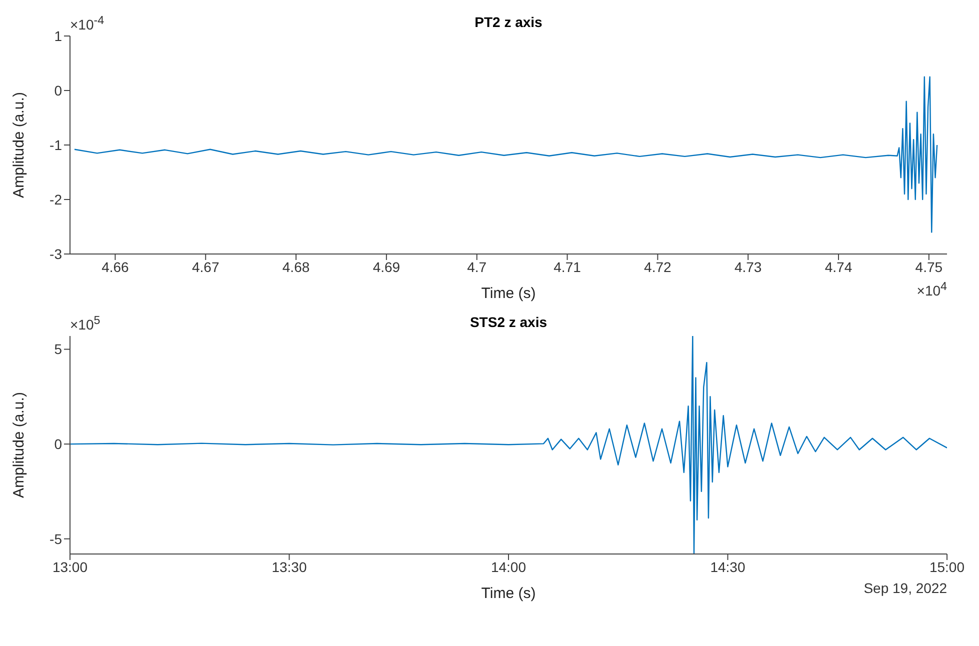 Image resolution: width=979 pixels, height=646 pixels. I want to click on x-tick-label: 4.68, so click(296, 266).